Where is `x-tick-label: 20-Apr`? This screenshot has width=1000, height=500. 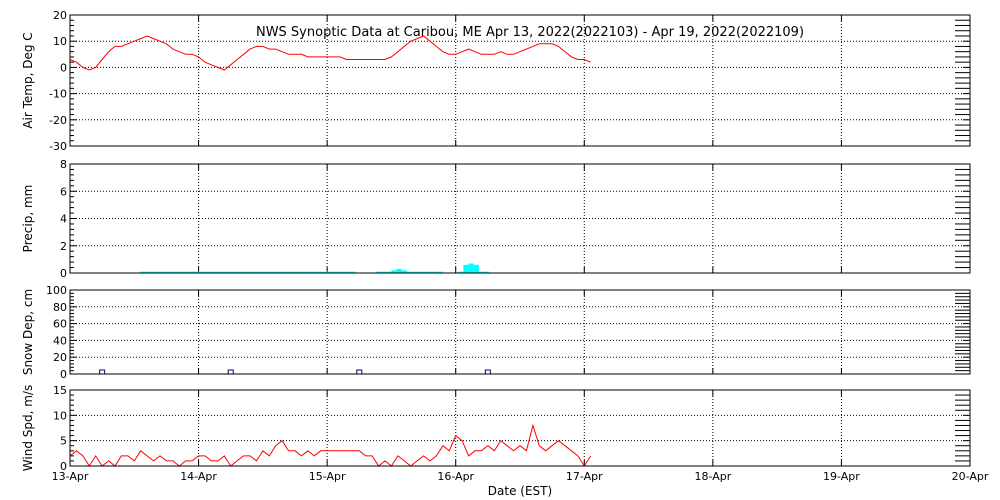 x-tick-label: 20-Apr is located at coordinates (970, 476).